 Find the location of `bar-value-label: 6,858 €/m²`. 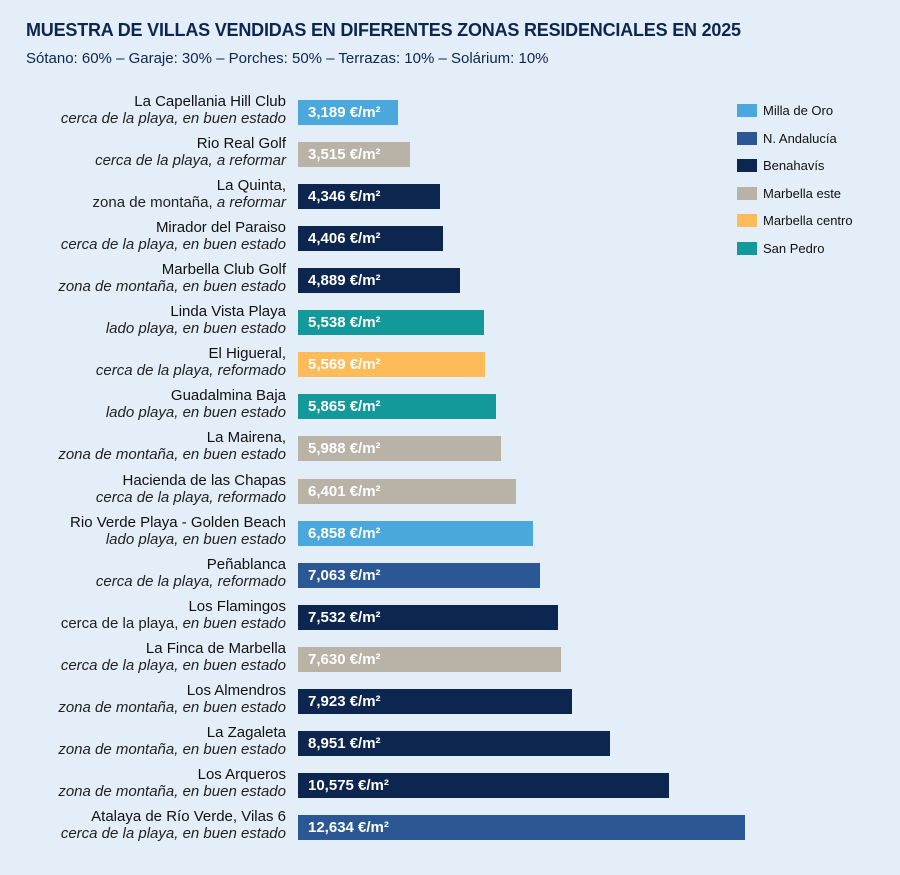

bar-value-label: 6,858 €/m² is located at coordinates (344, 533).